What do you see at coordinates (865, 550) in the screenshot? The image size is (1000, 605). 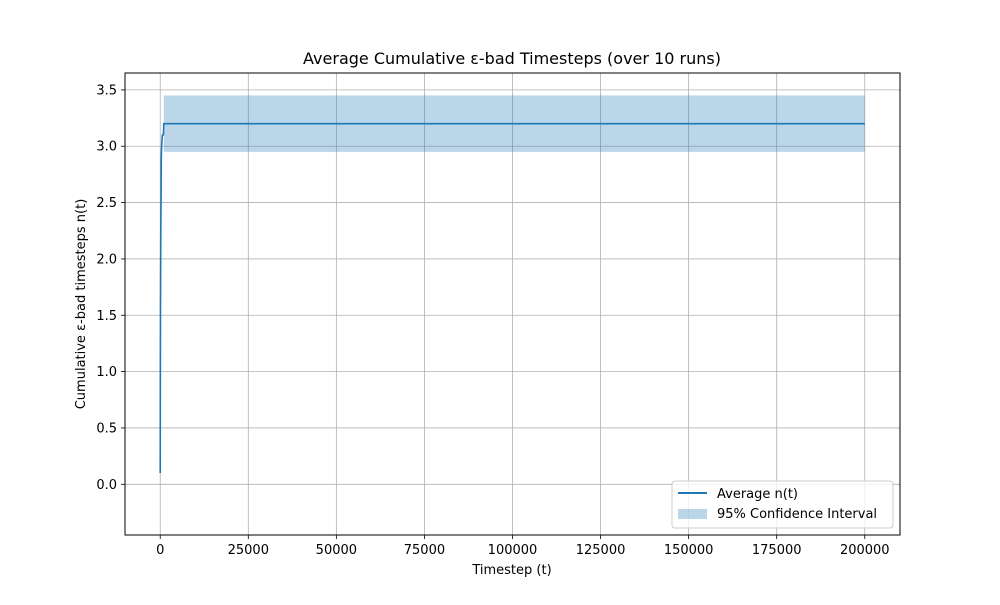 I see `x-tick-label: 200000` at bounding box center [865, 550].